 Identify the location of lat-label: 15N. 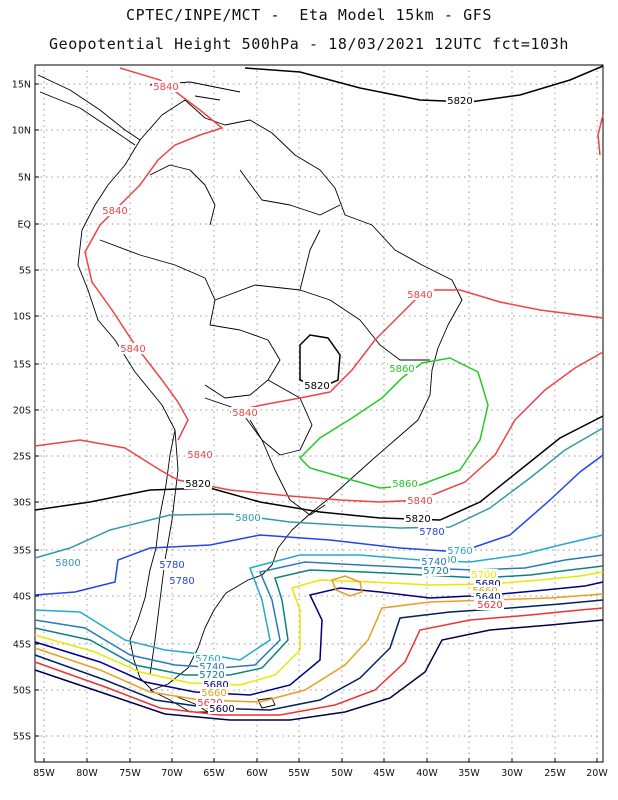
(21, 85).